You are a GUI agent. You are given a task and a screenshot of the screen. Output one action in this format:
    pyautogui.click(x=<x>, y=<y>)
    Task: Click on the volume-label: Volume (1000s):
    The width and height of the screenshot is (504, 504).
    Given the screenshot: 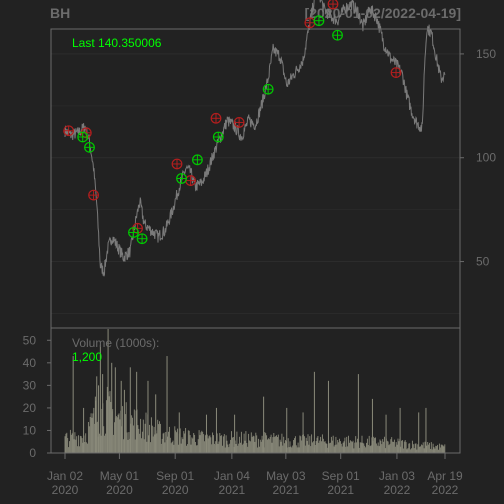 What is the action you would take?
    pyautogui.click(x=115, y=343)
    